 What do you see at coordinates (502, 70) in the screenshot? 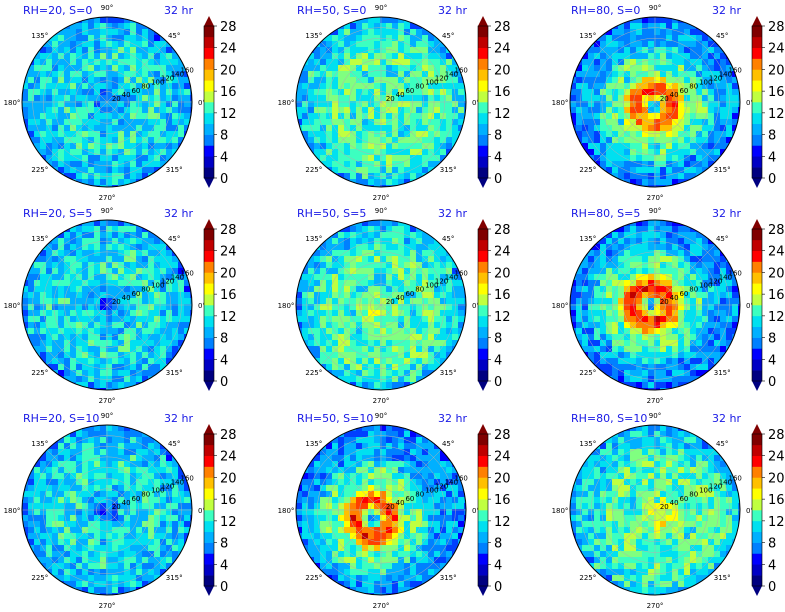
I see `colorbar-tick-label: 20` at bounding box center [502, 70].